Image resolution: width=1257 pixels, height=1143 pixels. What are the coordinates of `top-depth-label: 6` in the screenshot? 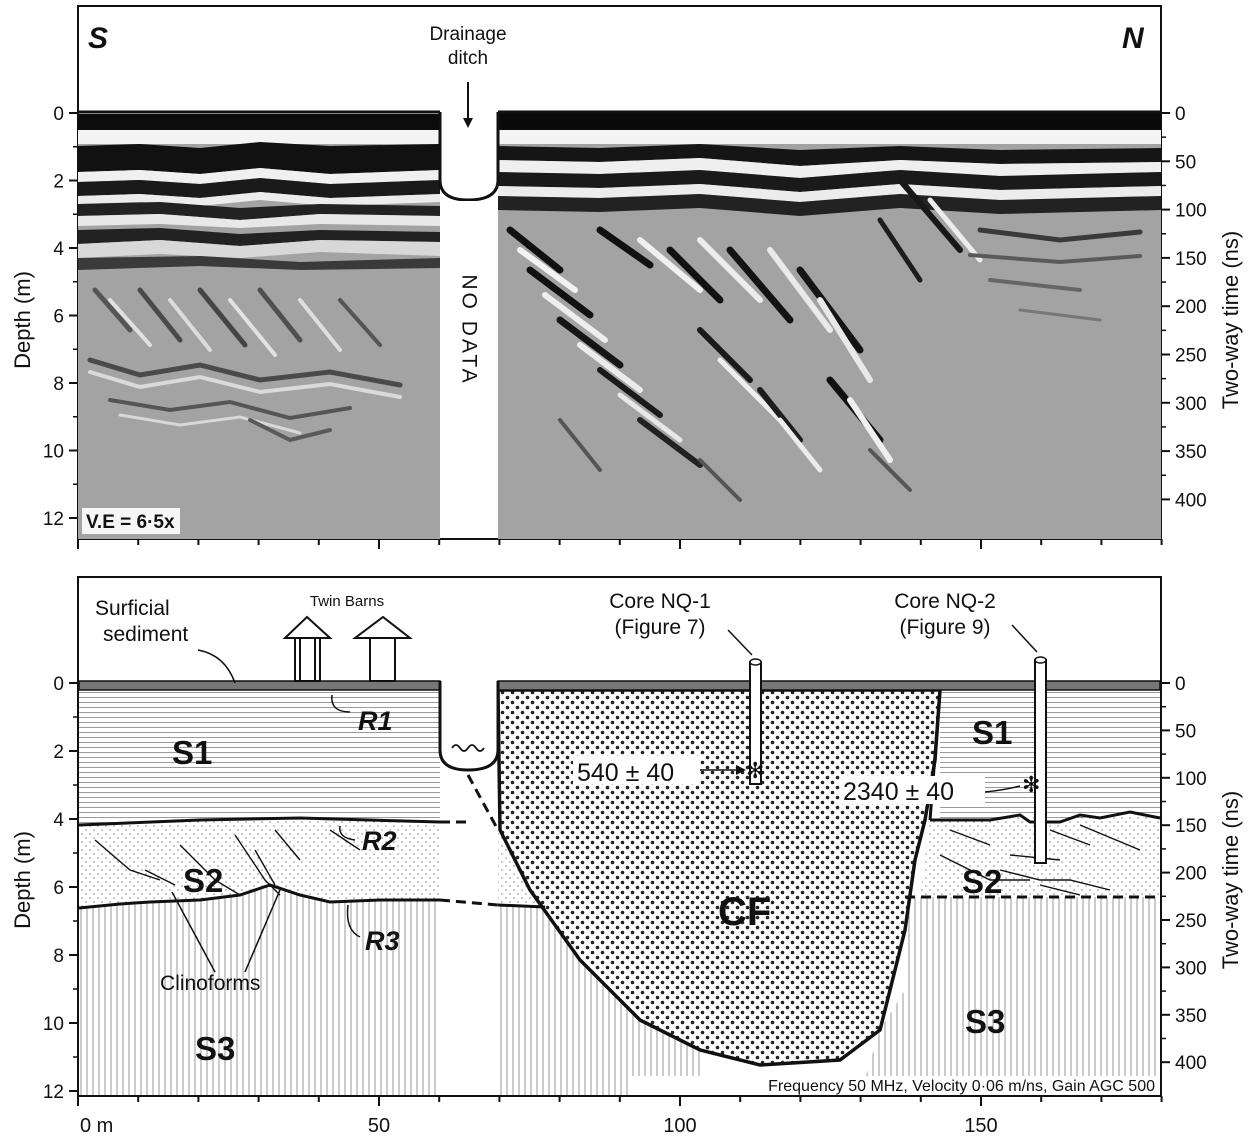 It's located at (58, 317).